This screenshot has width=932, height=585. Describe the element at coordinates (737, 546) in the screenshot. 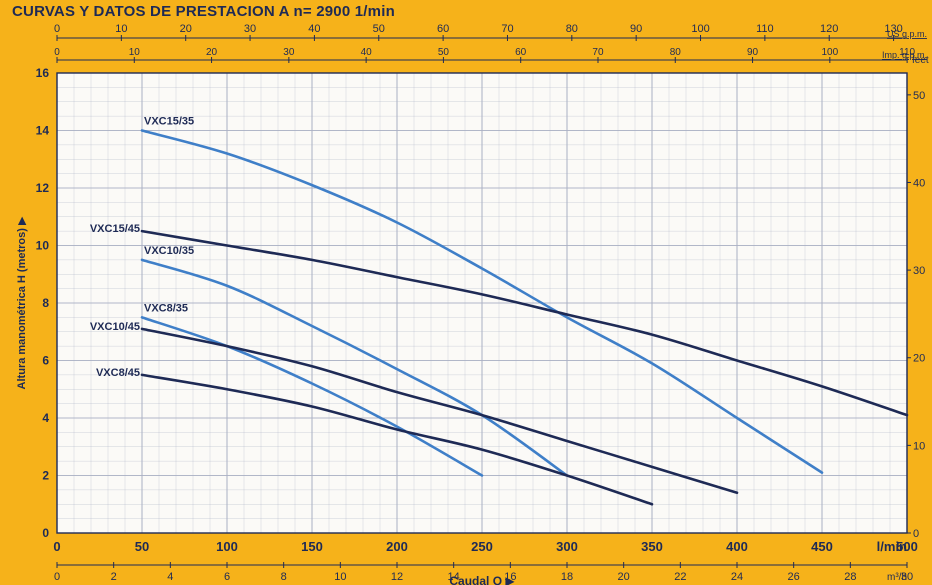

I see `x-lmin-tick-label: 400` at that location.